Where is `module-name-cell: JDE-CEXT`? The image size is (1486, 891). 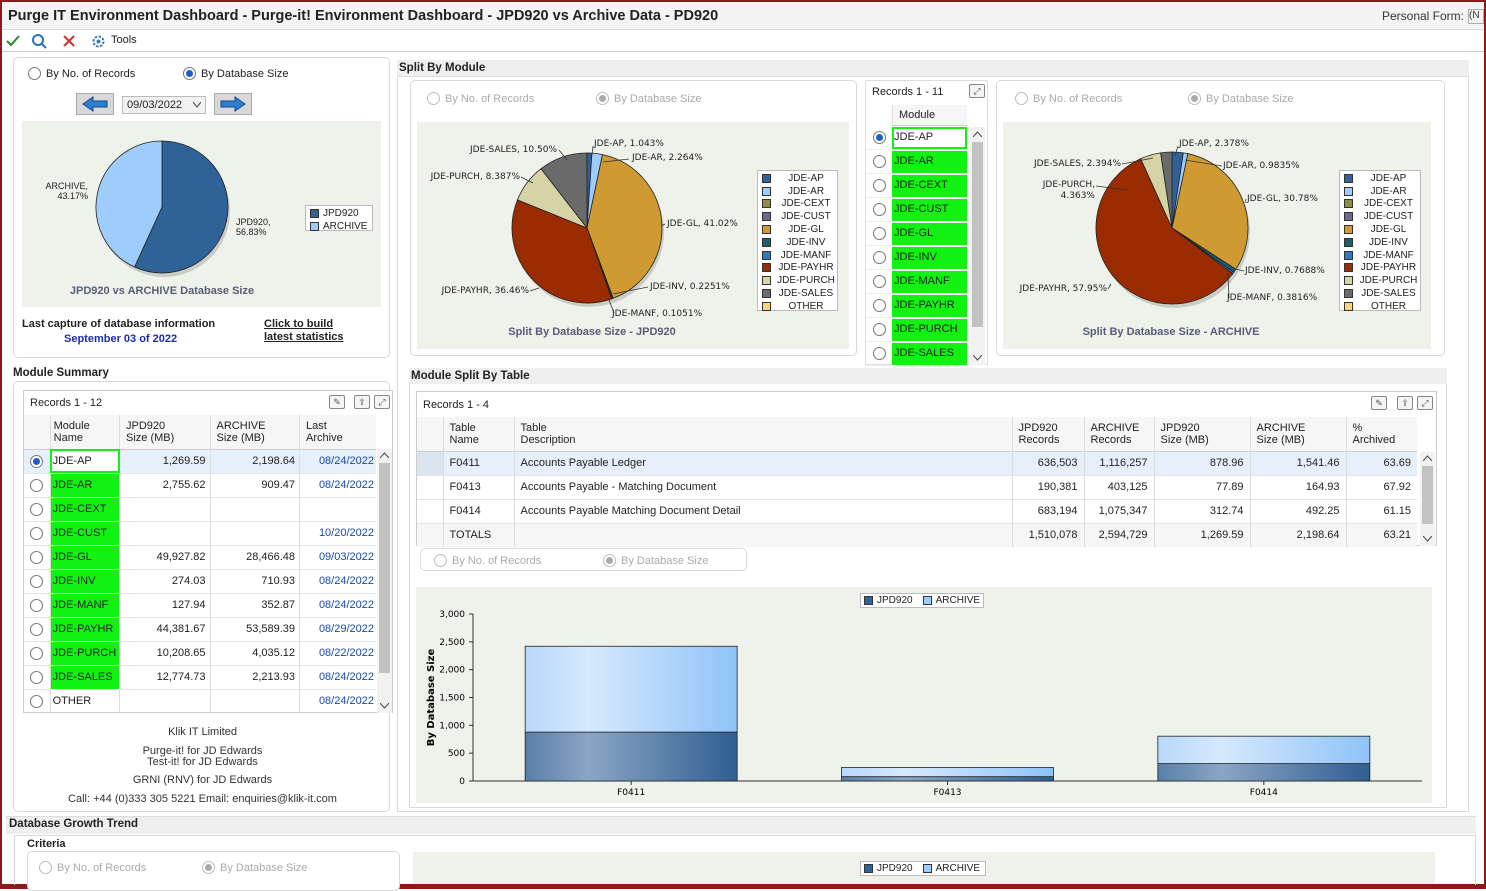 module-name-cell: JDE-CEXT is located at coordinates (929, 186).